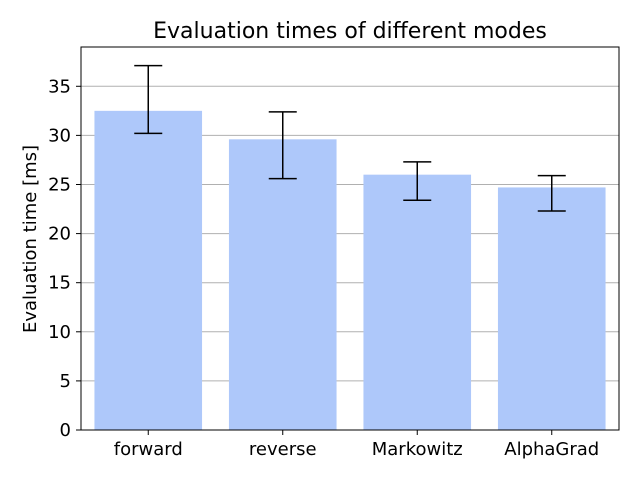 The image size is (640, 480). What do you see at coordinates (283, 449) in the screenshot?
I see `x-tick-label: reverse` at bounding box center [283, 449].